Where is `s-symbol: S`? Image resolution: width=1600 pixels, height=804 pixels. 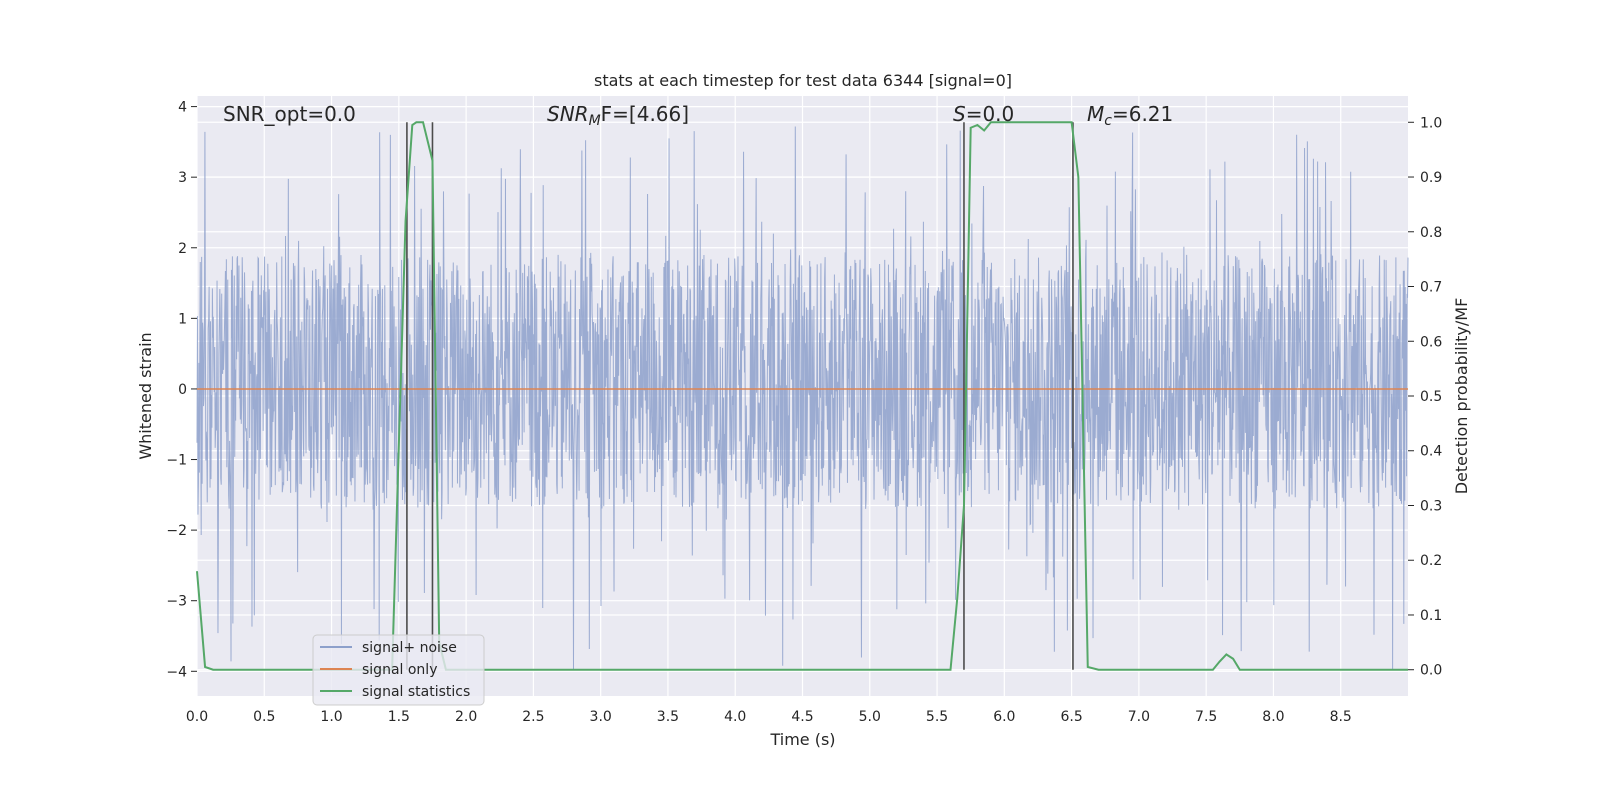 s-symbol: S is located at coordinates (959, 114).